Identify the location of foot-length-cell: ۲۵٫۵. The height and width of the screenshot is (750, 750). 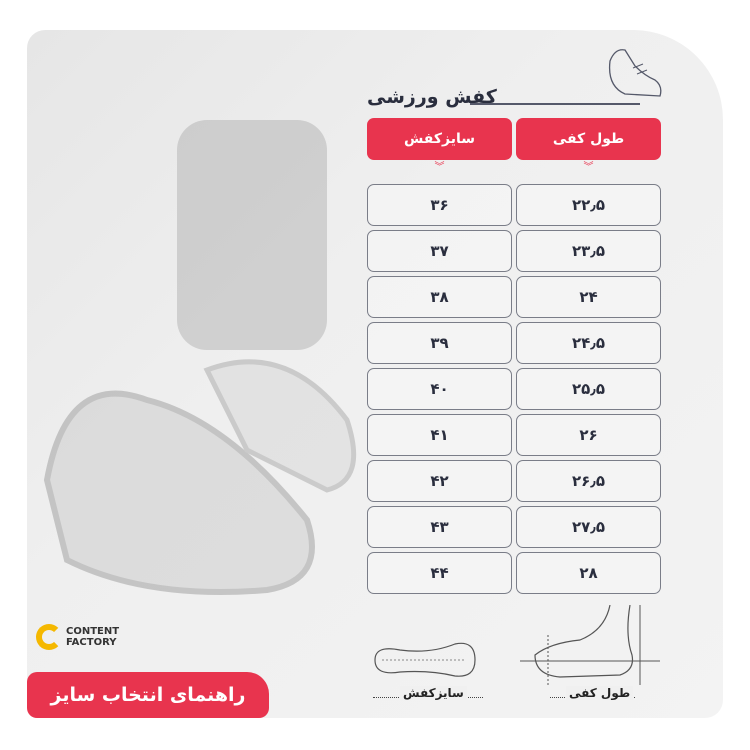
(588, 389).